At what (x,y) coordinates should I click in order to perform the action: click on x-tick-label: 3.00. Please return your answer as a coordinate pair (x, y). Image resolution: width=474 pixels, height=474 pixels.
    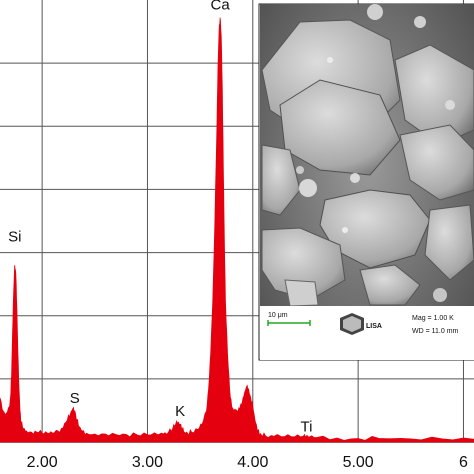
    Looking at the image, I should click on (147, 462).